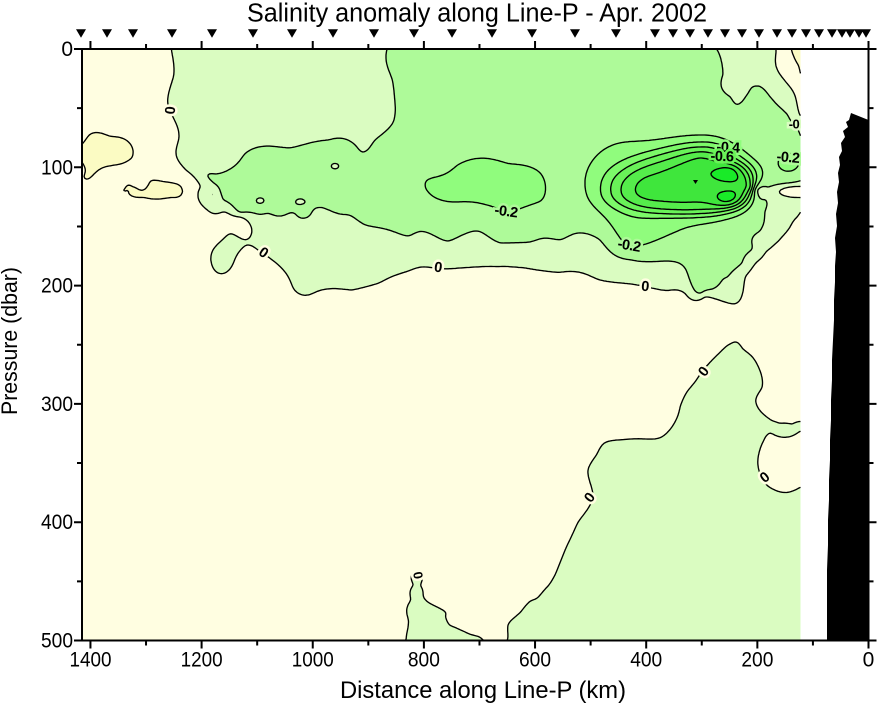 This screenshot has width=878, height=713. I want to click on svg-text: 1000, so click(313, 660).